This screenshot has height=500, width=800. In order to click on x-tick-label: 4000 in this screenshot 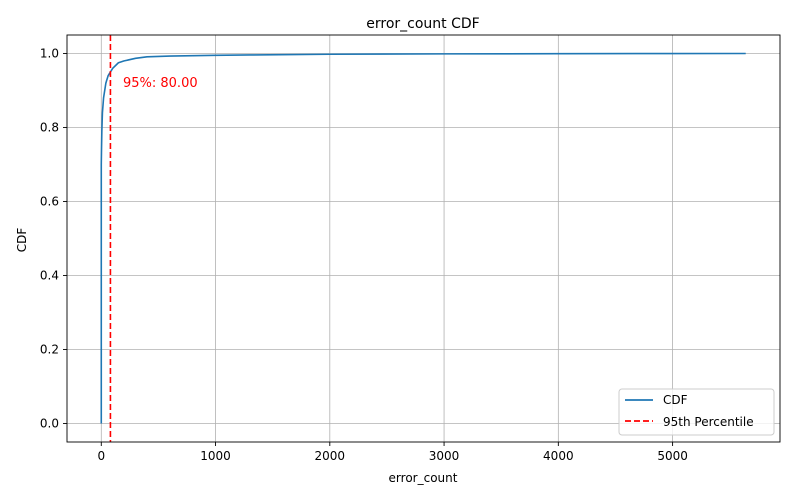, I will do `click(558, 456)`.